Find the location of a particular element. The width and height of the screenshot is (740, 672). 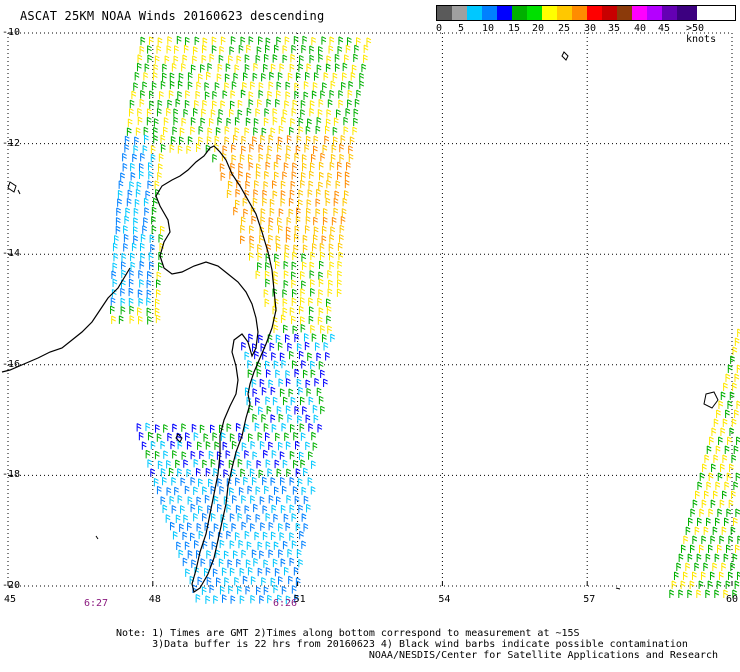

legend-label: 10 is located at coordinates (488, 28).